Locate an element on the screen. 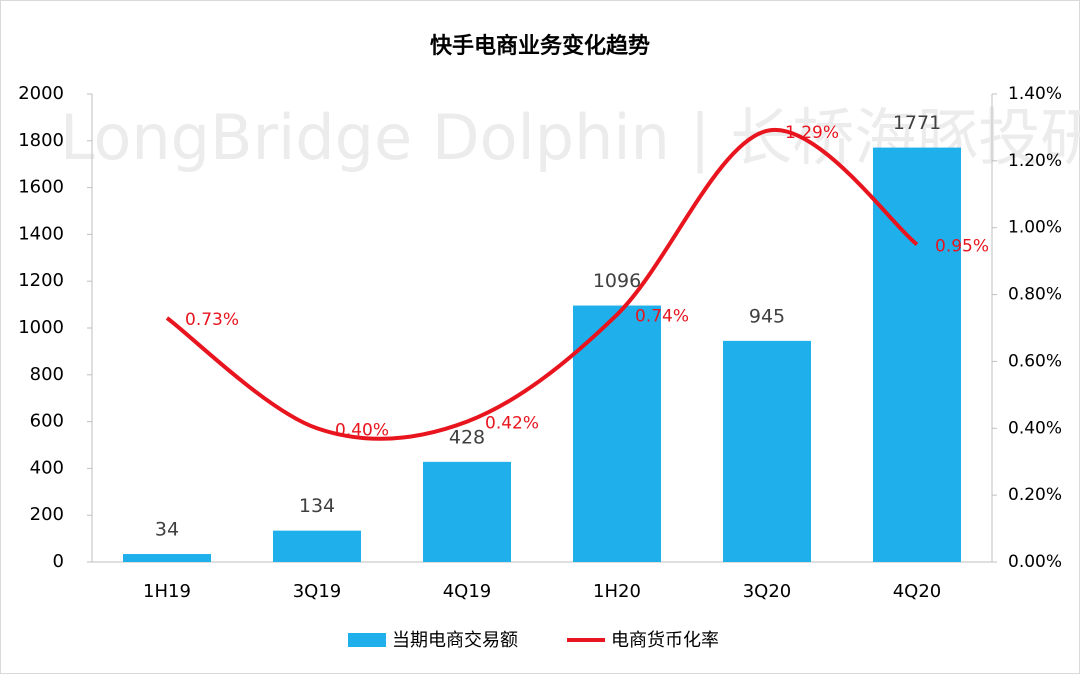  x-tick-label: 4Q19 is located at coordinates (467, 591).